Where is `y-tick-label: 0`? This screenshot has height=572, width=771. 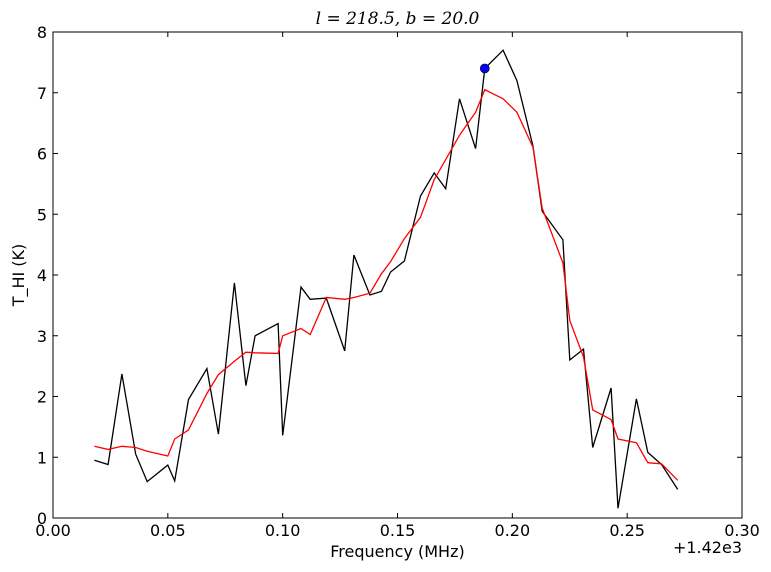
y-tick-label: 0 is located at coordinates (42, 518).